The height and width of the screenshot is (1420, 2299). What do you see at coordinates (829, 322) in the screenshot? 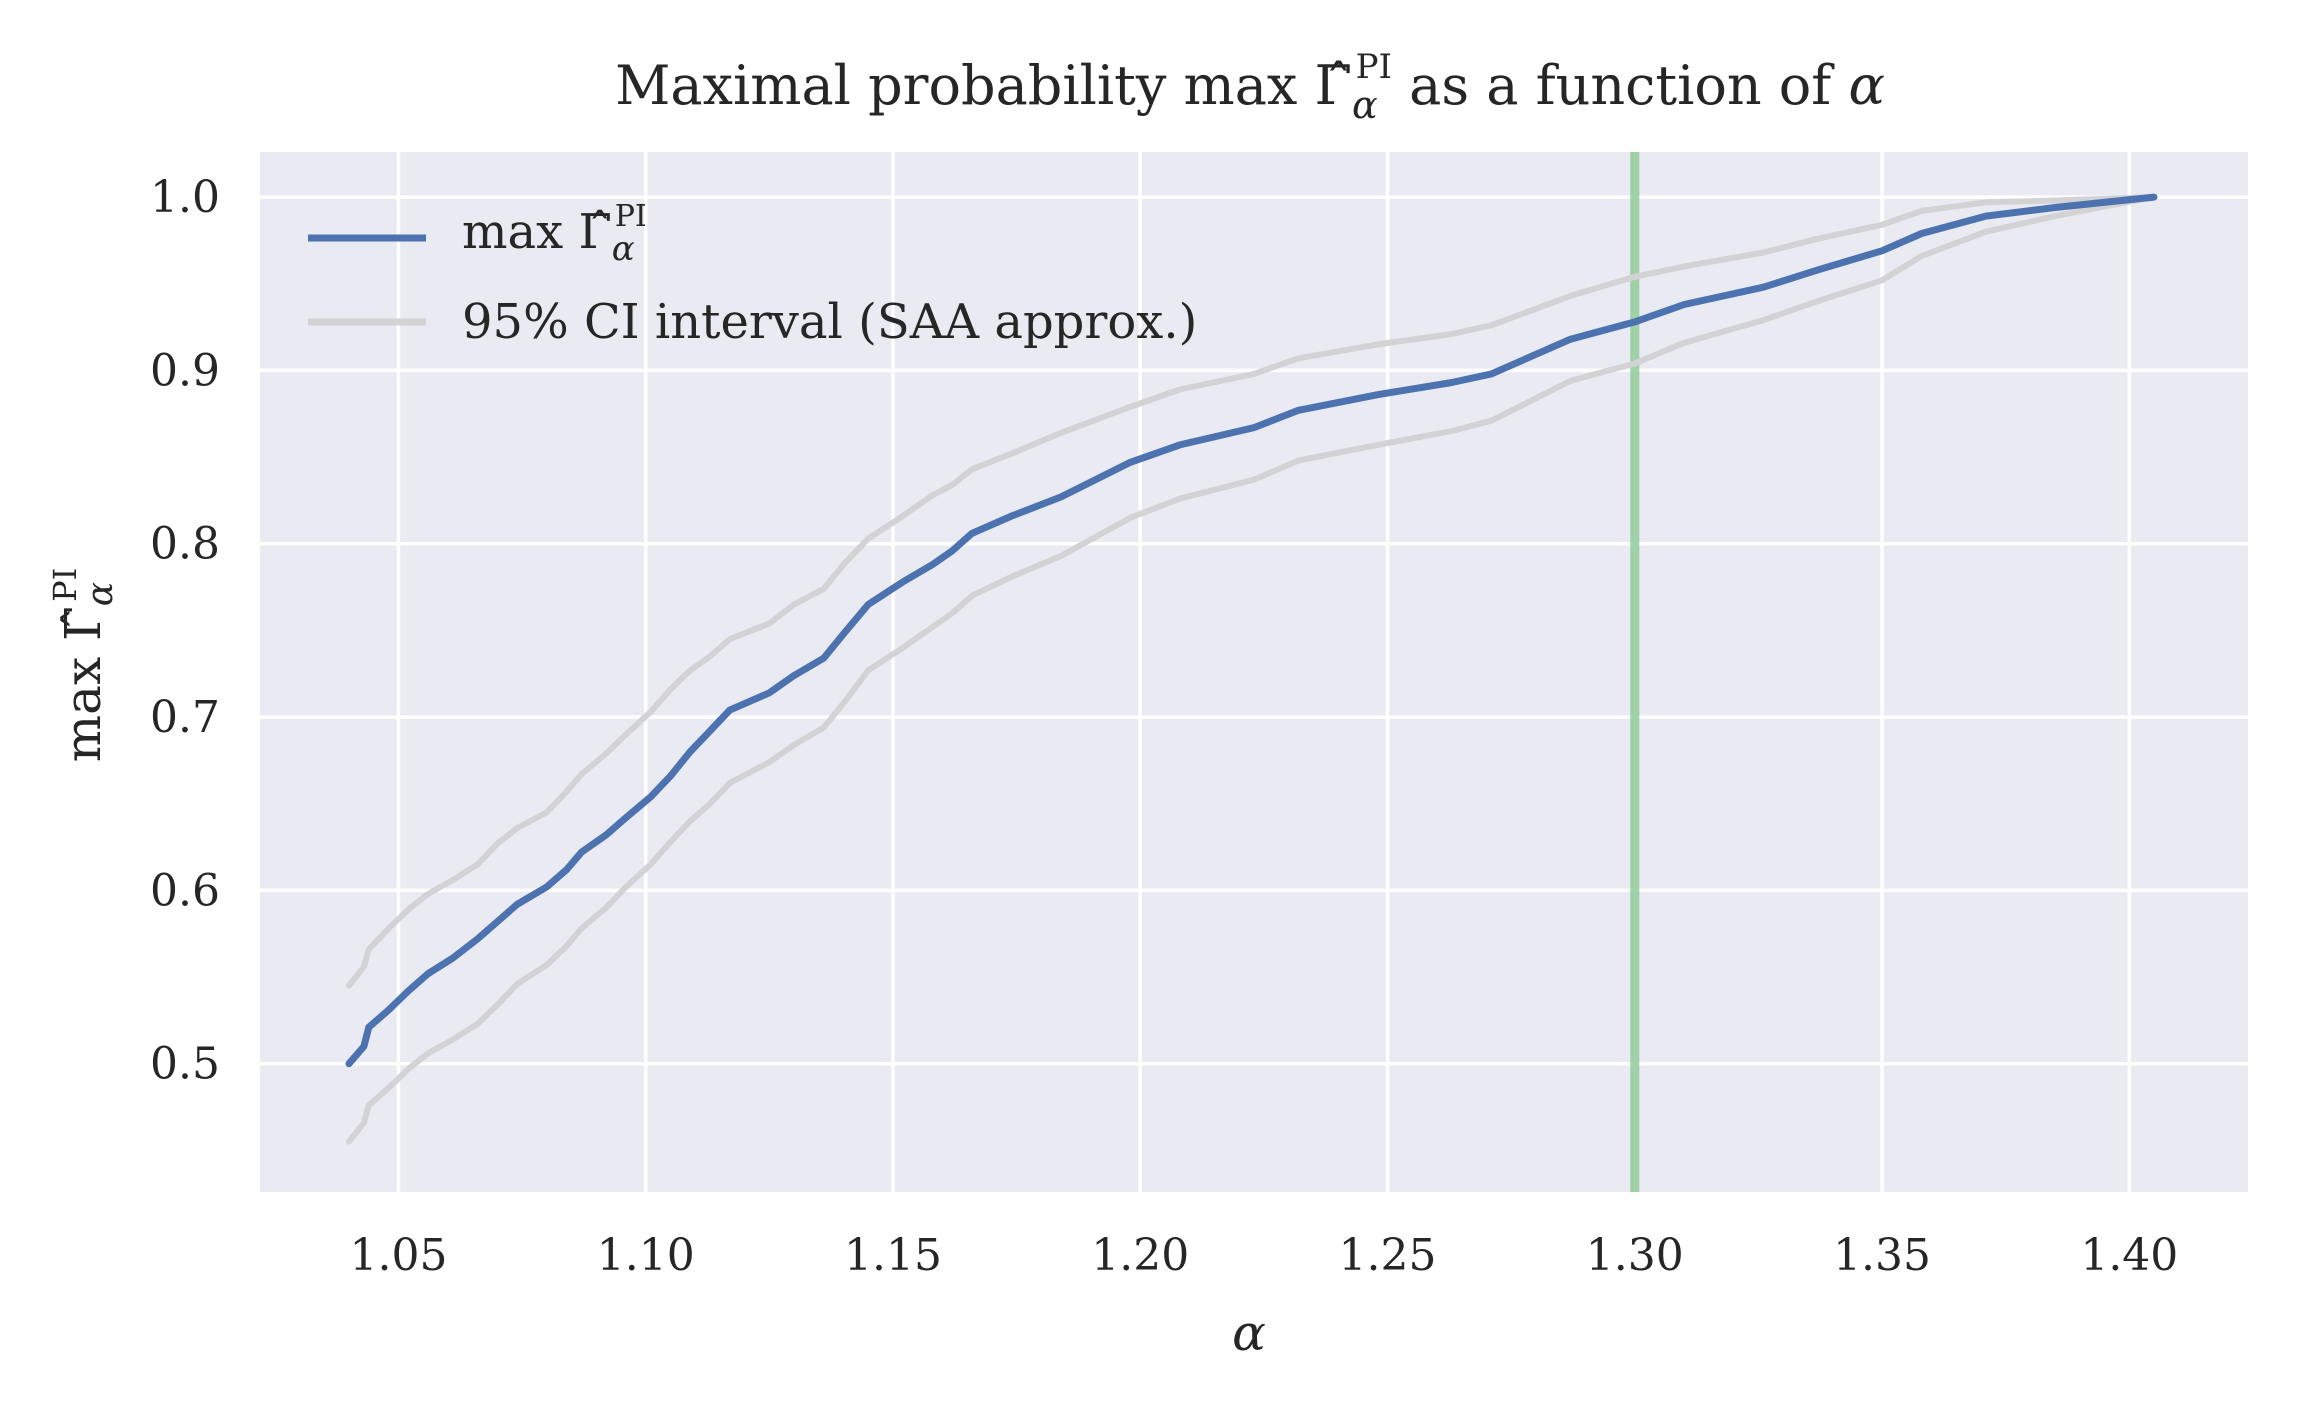
I see `legend-label-ci: 95% CI interval (SAA approx.)` at bounding box center [829, 322].